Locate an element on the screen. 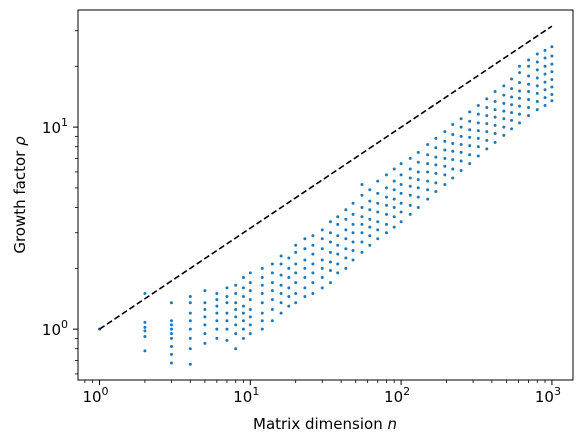  y-axis-label-text: Growth factor is located at coordinates (20, 202).